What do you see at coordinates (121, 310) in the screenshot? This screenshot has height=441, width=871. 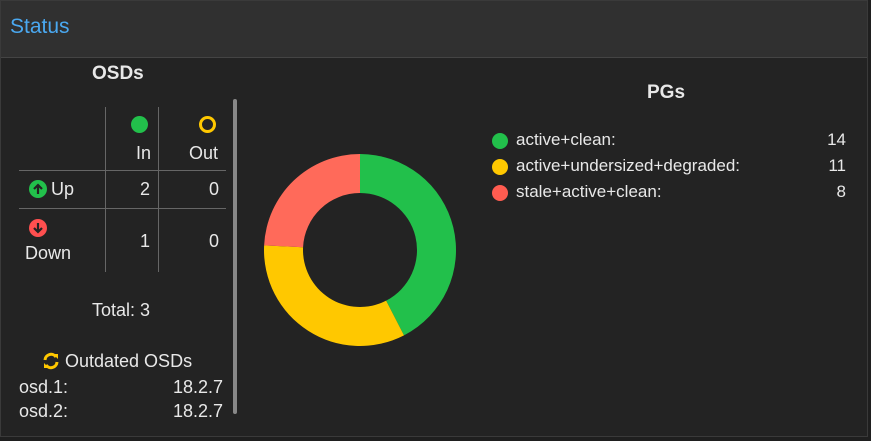 I see `osds-total: Total: 3` at bounding box center [121, 310].